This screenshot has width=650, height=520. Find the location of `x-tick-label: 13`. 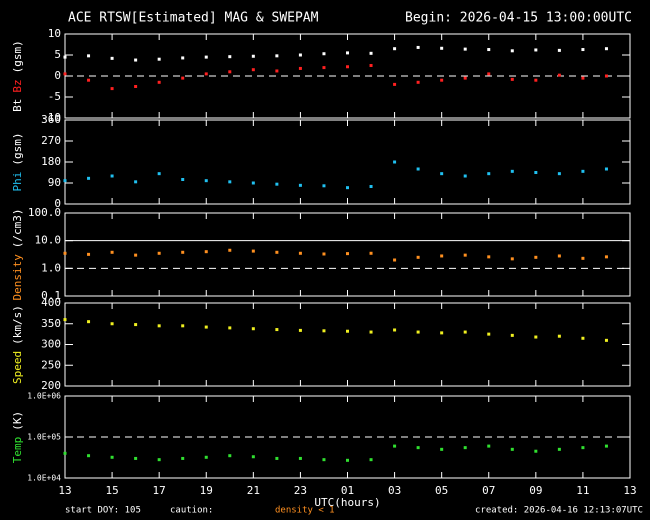

x-tick-label: 13 is located at coordinates (629, 490).